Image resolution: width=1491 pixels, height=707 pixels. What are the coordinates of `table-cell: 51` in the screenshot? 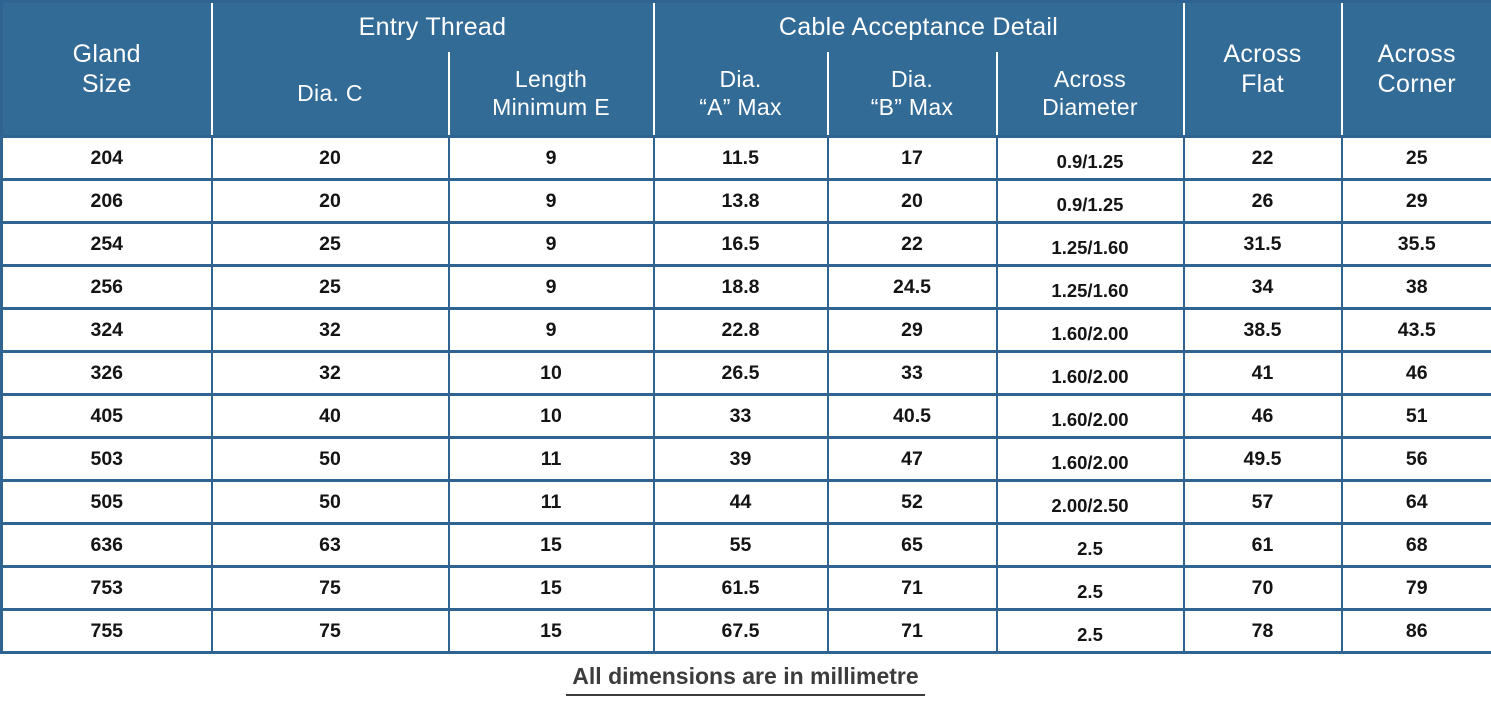 It's located at (1415, 416).